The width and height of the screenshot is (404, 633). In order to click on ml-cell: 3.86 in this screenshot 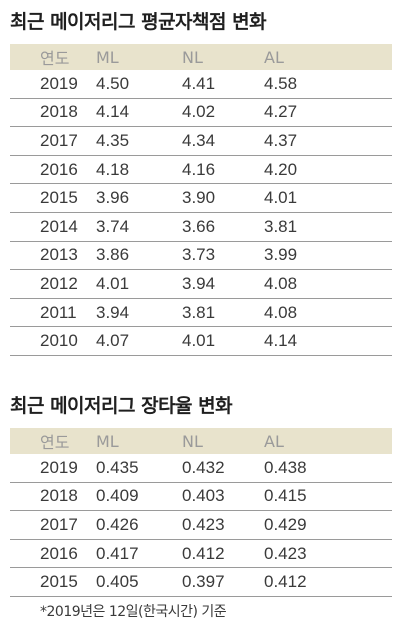, I will do `click(113, 255)`.